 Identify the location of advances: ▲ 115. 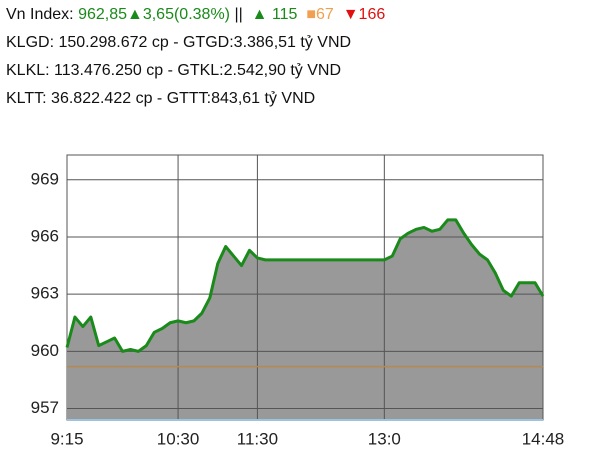
(274, 14).